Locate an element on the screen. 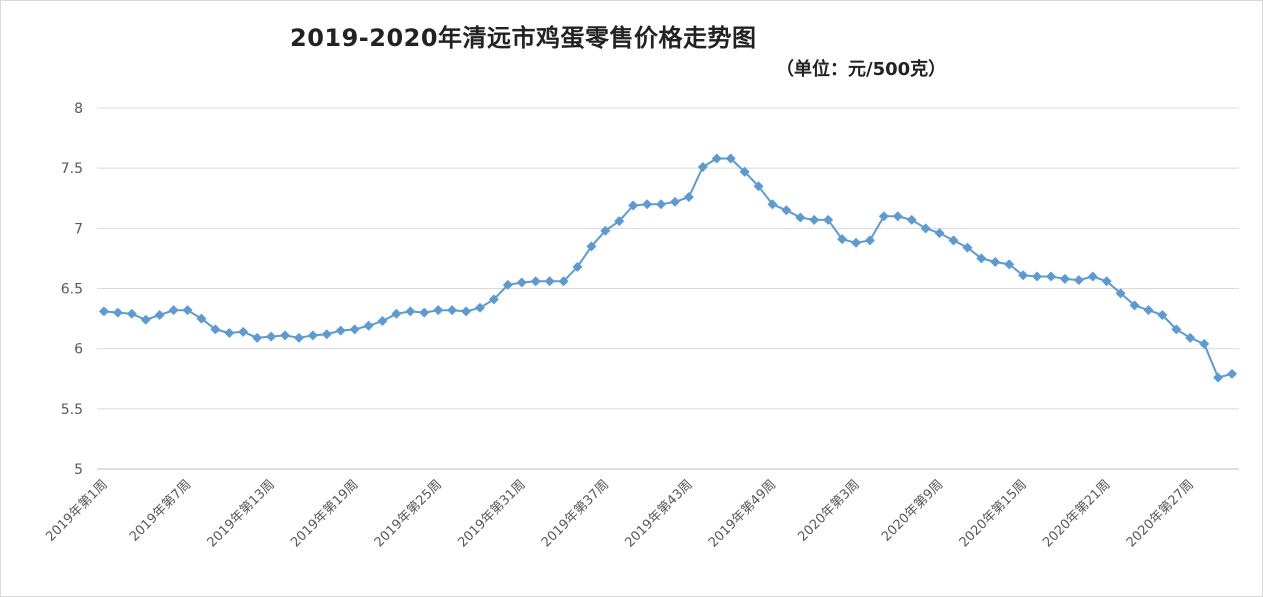 The width and height of the screenshot is (1263, 597). x-tick-label: 2020年第3周 is located at coordinates (828, 510).